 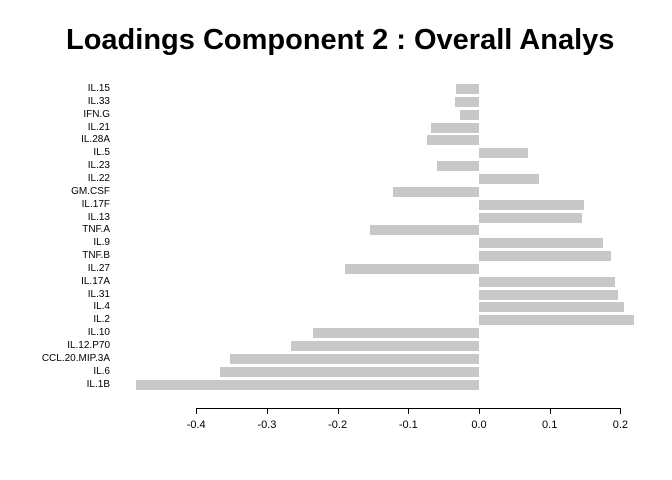 What do you see at coordinates (98, 333) in the screenshot?
I see `y-axis-label: IL.10` at bounding box center [98, 333].